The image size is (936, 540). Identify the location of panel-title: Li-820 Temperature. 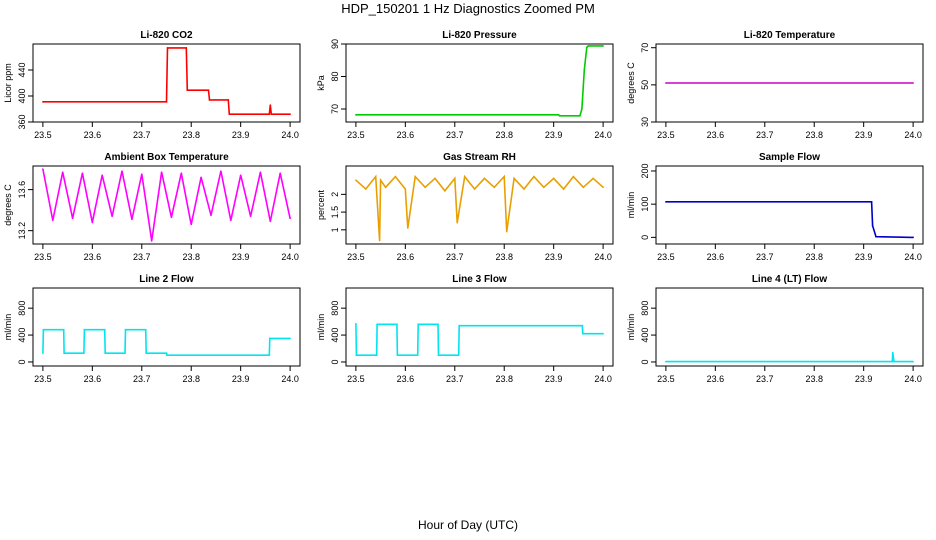
(790, 35).